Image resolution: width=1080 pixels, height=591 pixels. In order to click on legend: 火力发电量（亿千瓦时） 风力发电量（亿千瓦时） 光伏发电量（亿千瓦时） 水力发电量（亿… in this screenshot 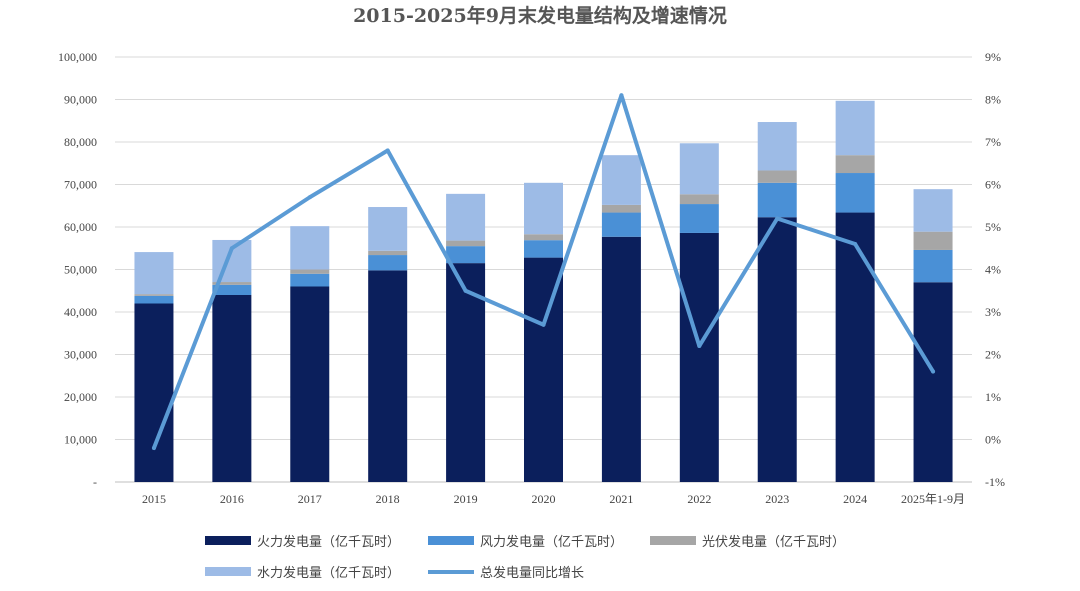, I will do `click(525, 557)`.